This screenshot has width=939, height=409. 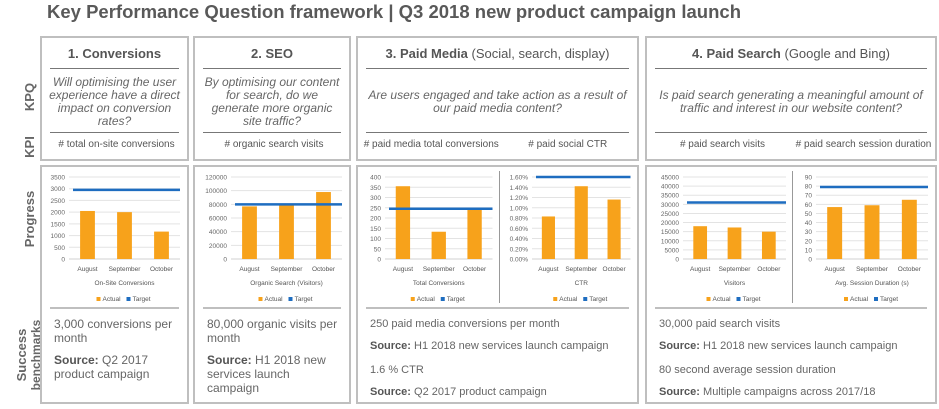 What do you see at coordinates (426, 53) in the screenshot?
I see `heading-bold: 3. Paid Media` at bounding box center [426, 53].